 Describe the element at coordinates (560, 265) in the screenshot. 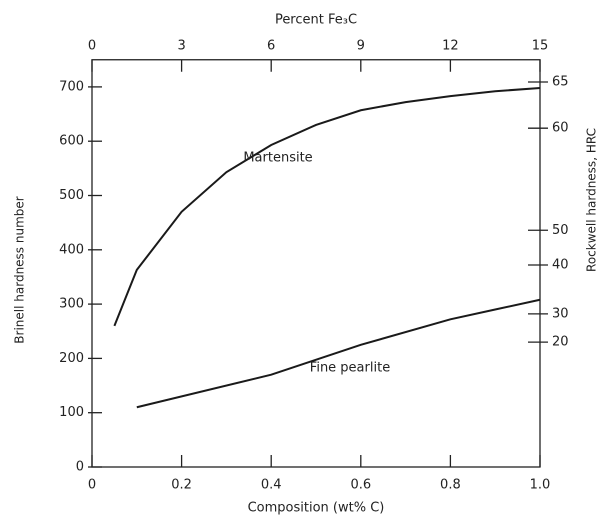

I see `y2-tick-label: 40` at that location.